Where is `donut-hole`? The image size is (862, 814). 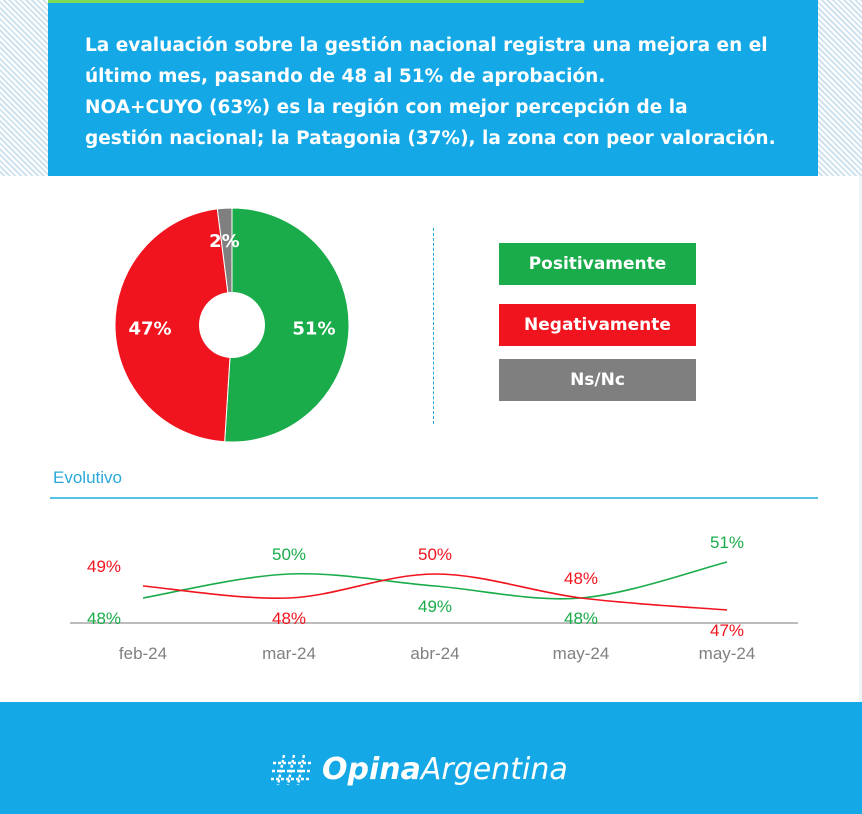
donut-hole is located at coordinates (232, 325).